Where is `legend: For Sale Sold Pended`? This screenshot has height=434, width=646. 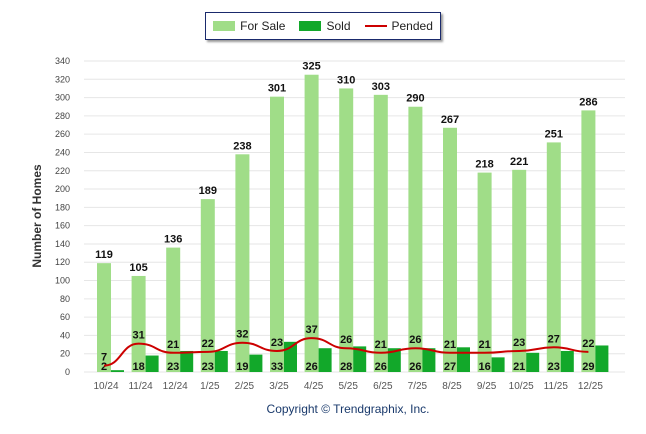 legend: For Sale Sold Pended is located at coordinates (323, 26).